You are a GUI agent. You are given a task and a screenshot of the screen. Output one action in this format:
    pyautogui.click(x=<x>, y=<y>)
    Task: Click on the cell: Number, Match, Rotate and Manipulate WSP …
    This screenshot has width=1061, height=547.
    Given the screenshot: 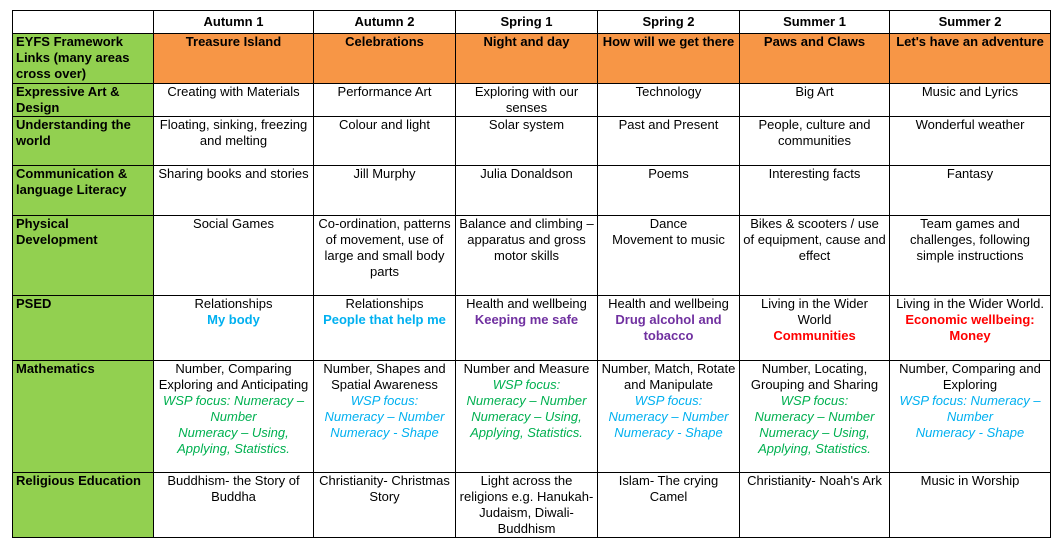 What is the action you would take?
    pyautogui.click(x=668, y=416)
    